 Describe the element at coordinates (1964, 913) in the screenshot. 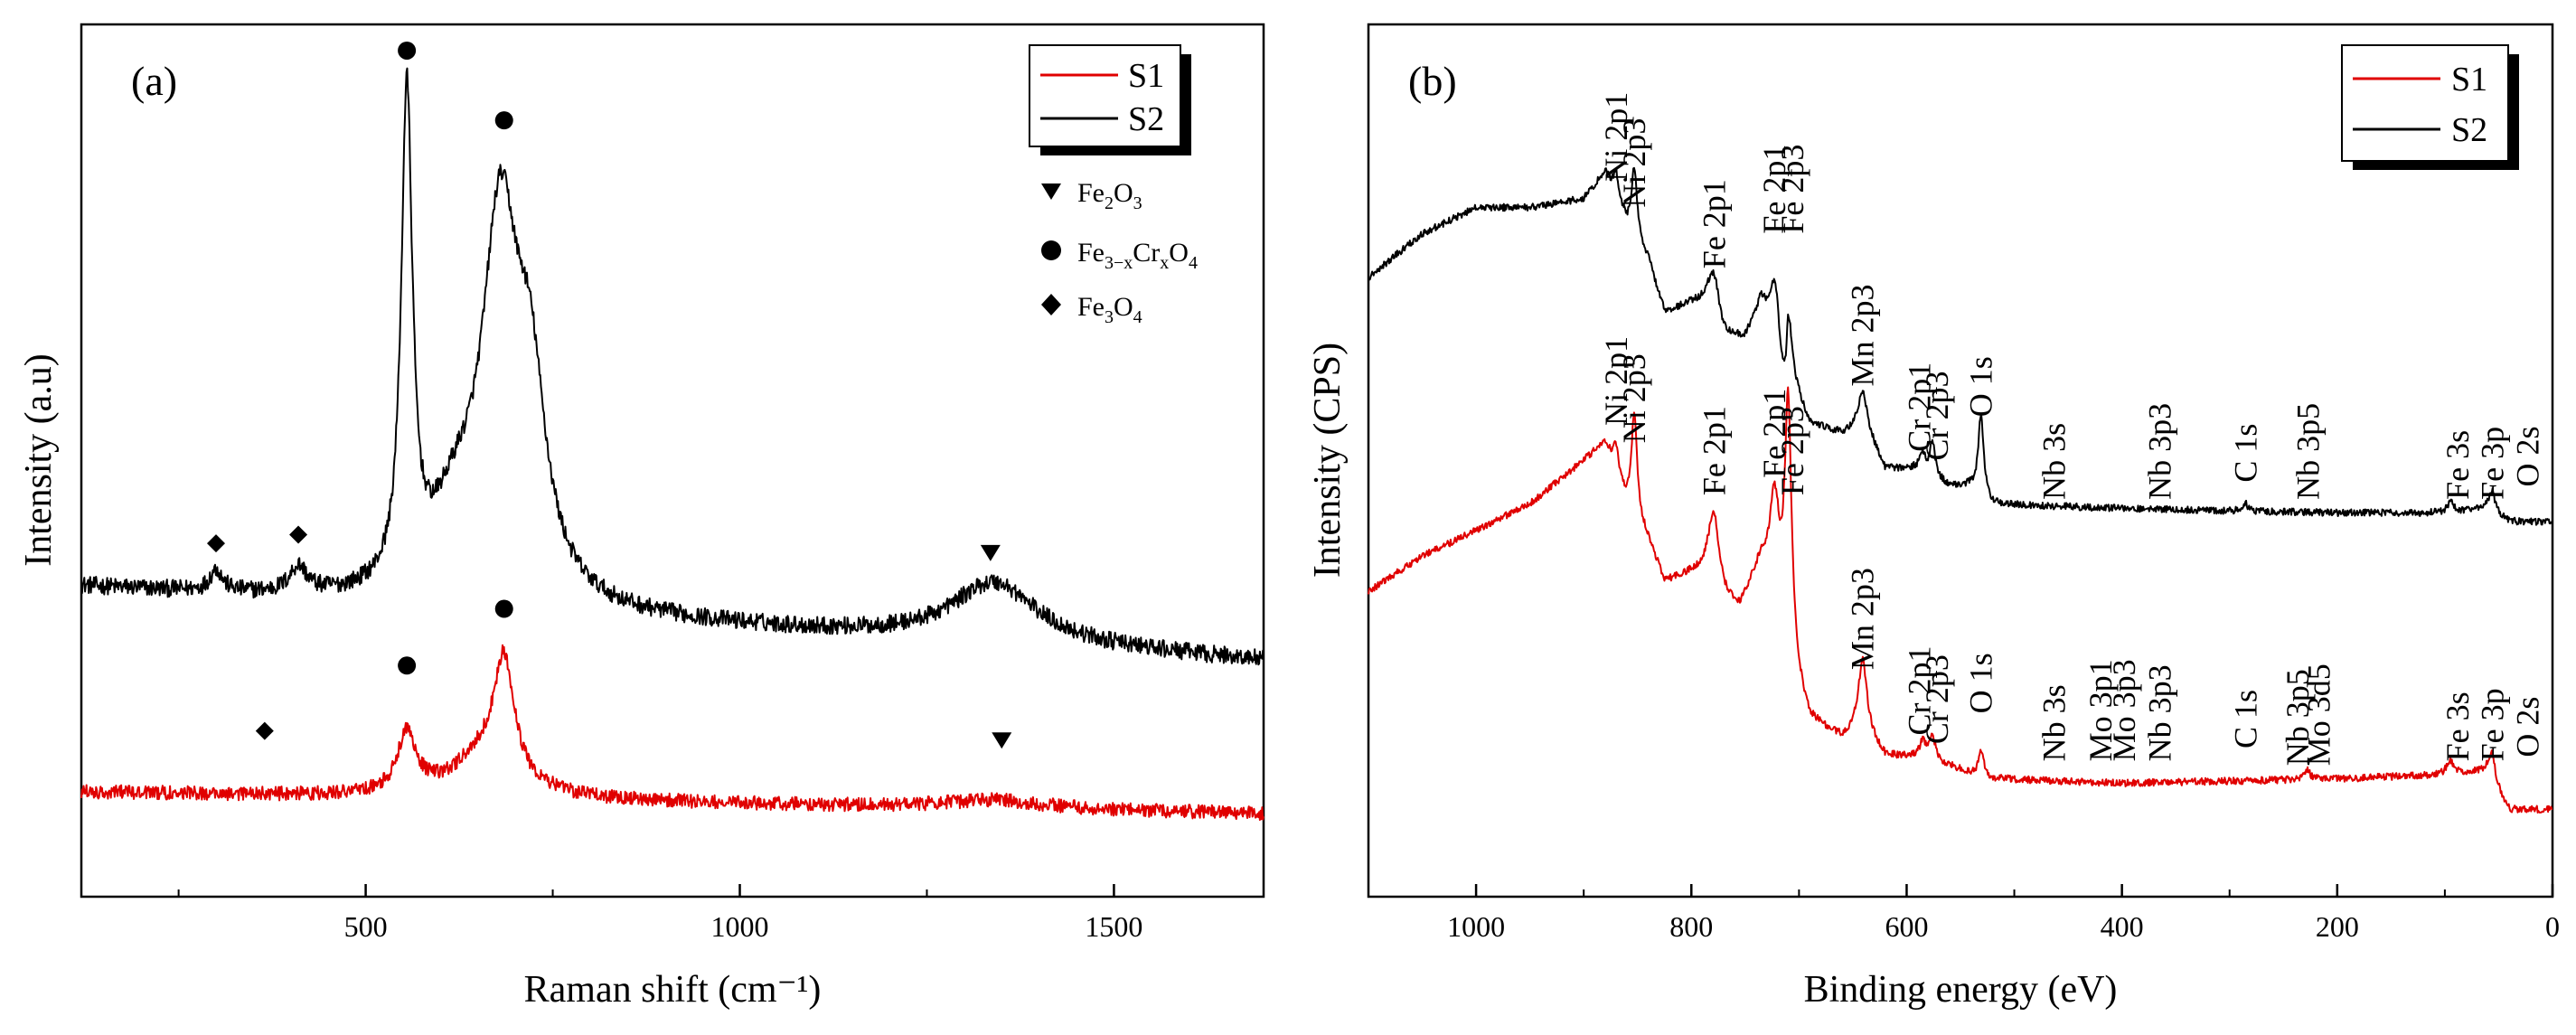

I see `x-ticks-b: 1000 800 600 400 200 0` at that location.